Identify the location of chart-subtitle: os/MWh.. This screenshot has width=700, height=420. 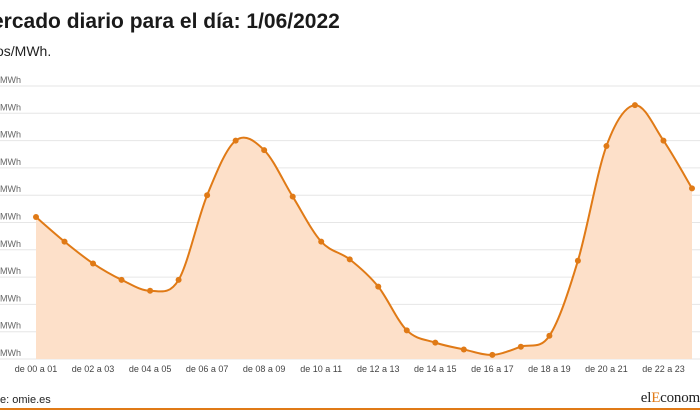
(26, 51).